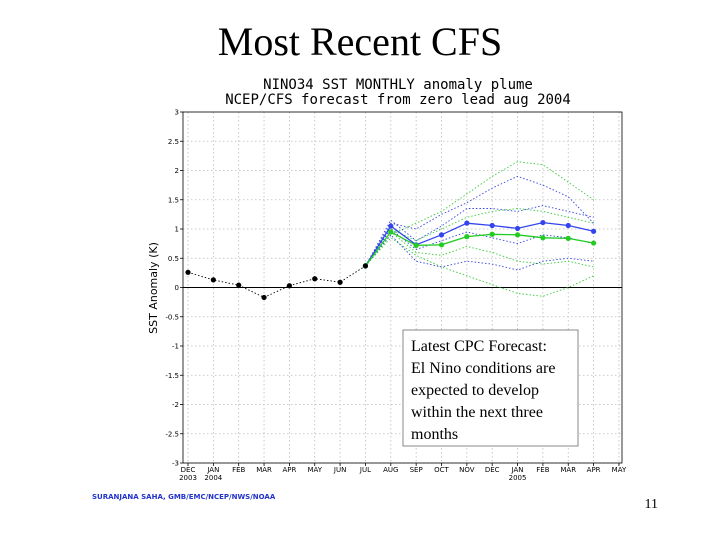 The height and width of the screenshot is (540, 720). I want to click on x-tick-label: OCT, so click(441, 470).